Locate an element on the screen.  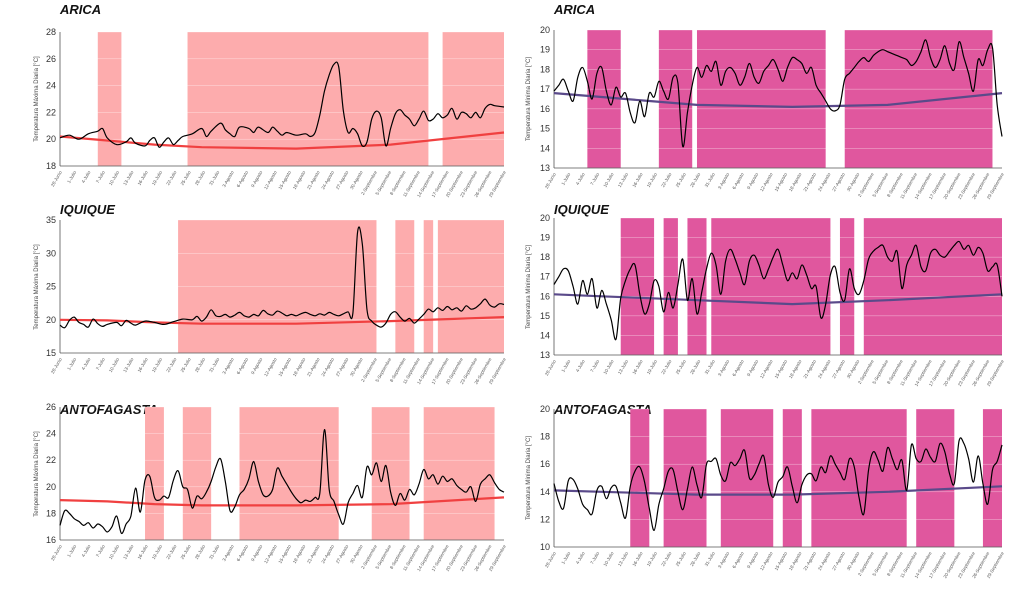
y-tick-label: 15 is located at coordinates (545, 316).